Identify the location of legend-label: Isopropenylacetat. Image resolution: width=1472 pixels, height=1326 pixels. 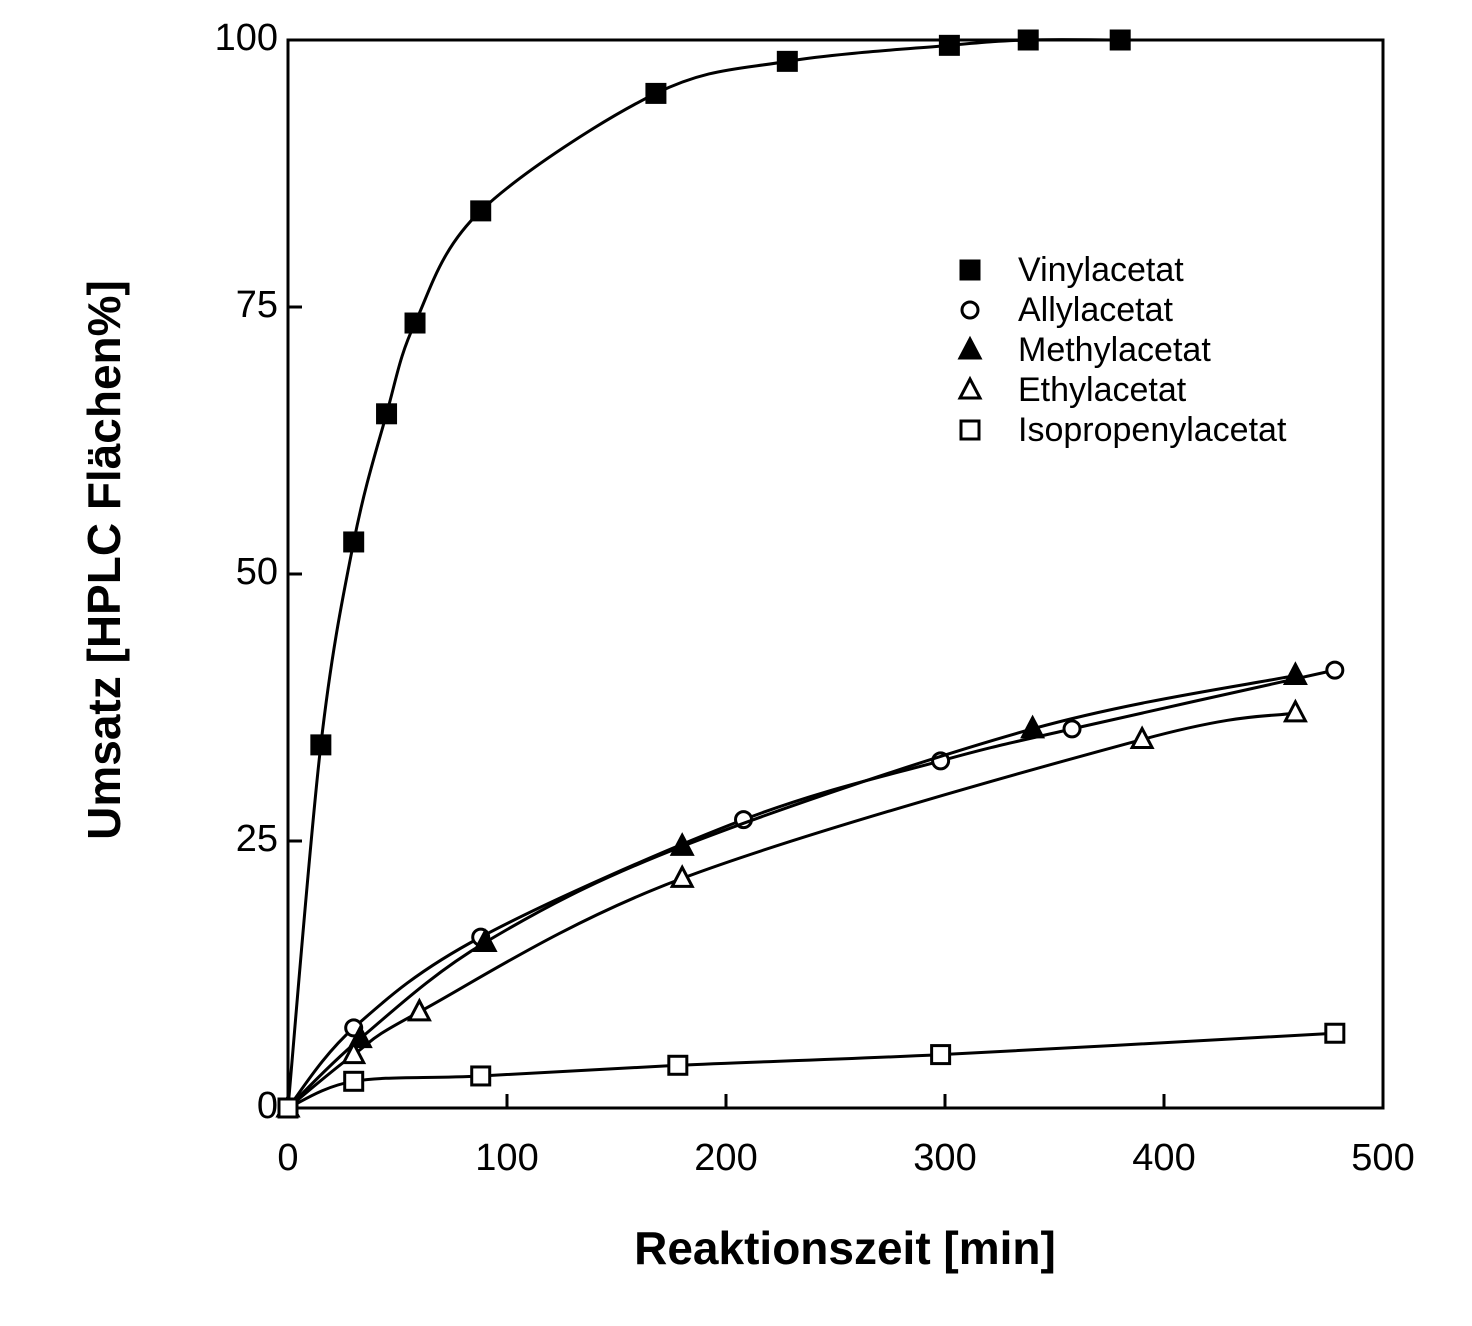
(1152, 430).